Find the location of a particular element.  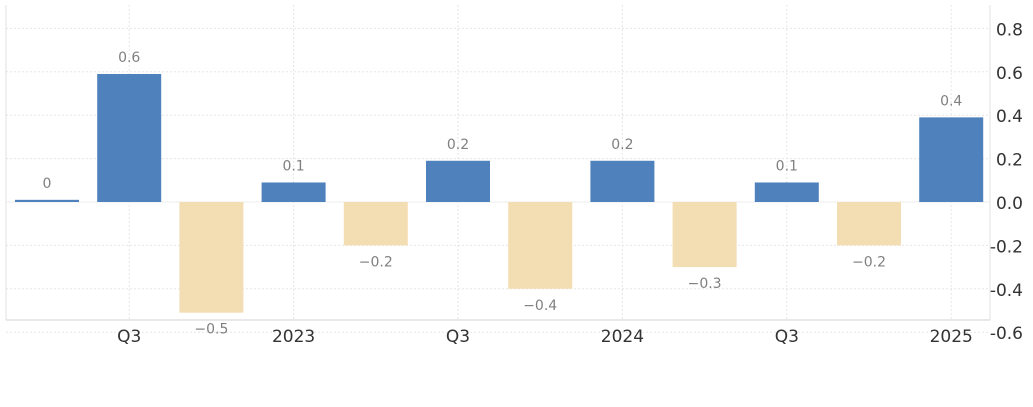

y-tick-label: -0.2 is located at coordinates (1006, 247).